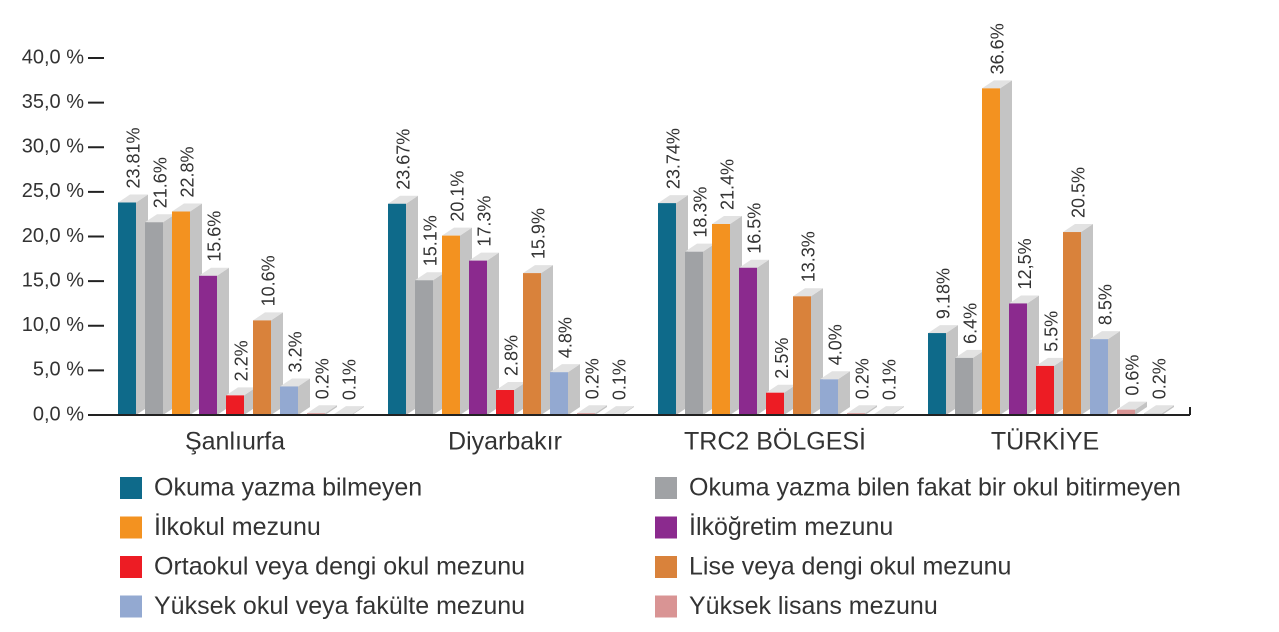 This screenshot has width=1279, height=632. I want to click on legend-label: Lise veya dengi okul mezunu, so click(850, 567).